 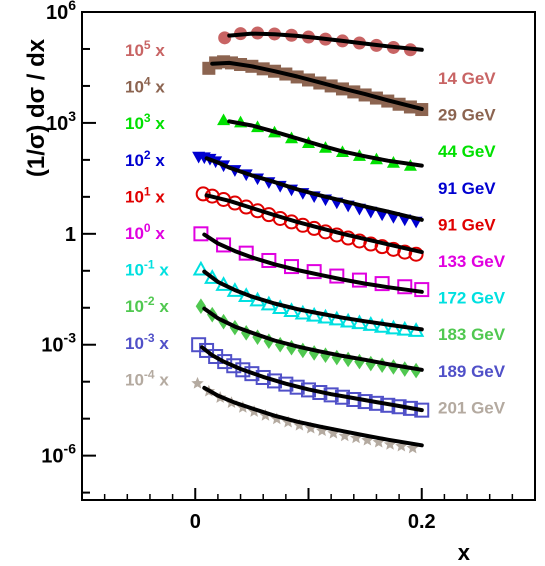 What do you see at coordinates (467, 115) in the screenshot?
I see `series-energy-label: 29 GeV` at bounding box center [467, 115].